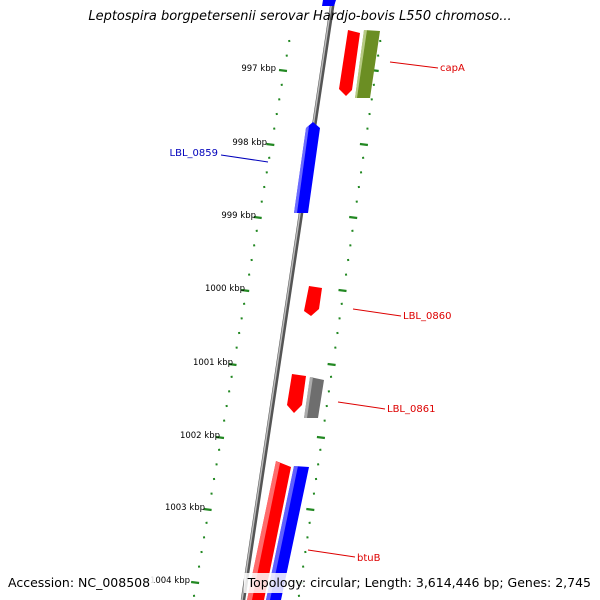 The image size is (600, 600). Describe the element at coordinates (185, 508) in the screenshot. I see `scale-label-1003: 1003 kbp` at that location.